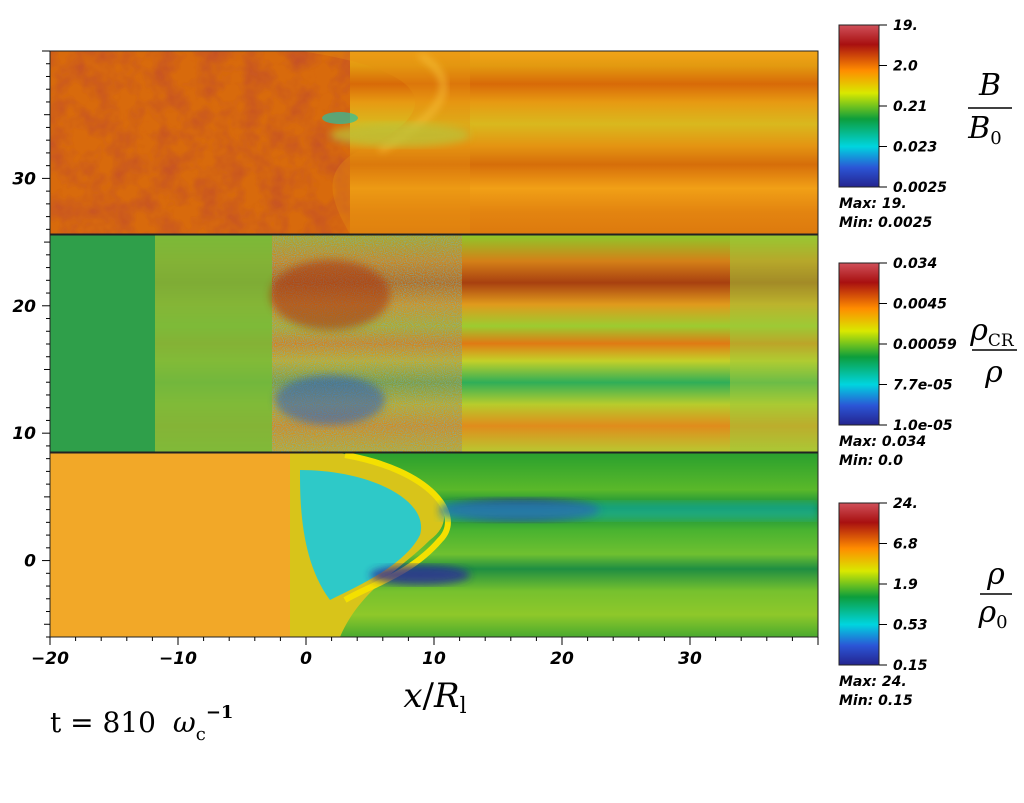  Describe the element at coordinates (910, 626) in the screenshot. I see `colorbar-tick-label: 0.53` at that location.